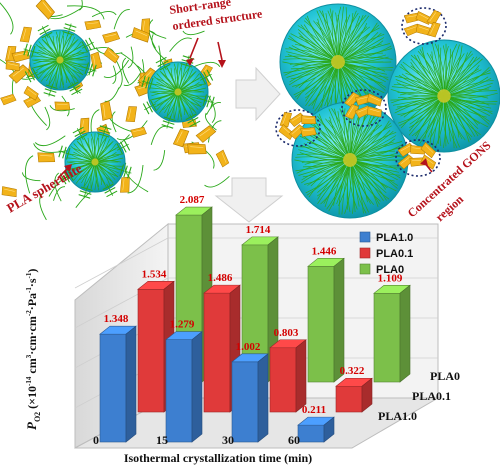 The height and width of the screenshot is (469, 500). What do you see at coordinates (286, 333) in the screenshot?
I see `value-label-PLA0.1-30: 0.803` at bounding box center [286, 333].